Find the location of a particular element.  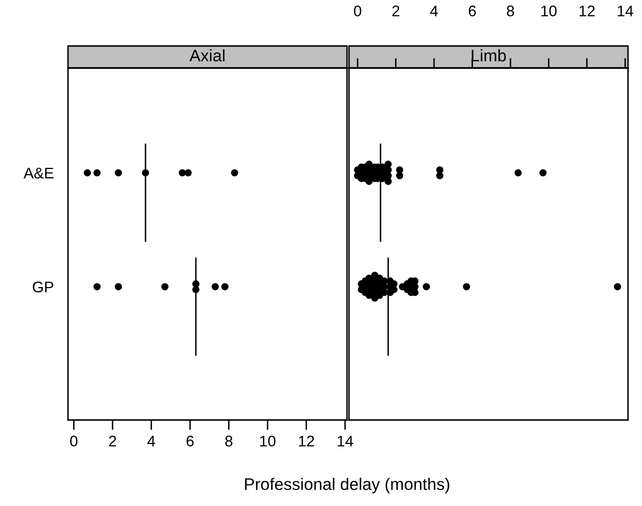

y-tick-label: A&E is located at coordinates (39, 173).